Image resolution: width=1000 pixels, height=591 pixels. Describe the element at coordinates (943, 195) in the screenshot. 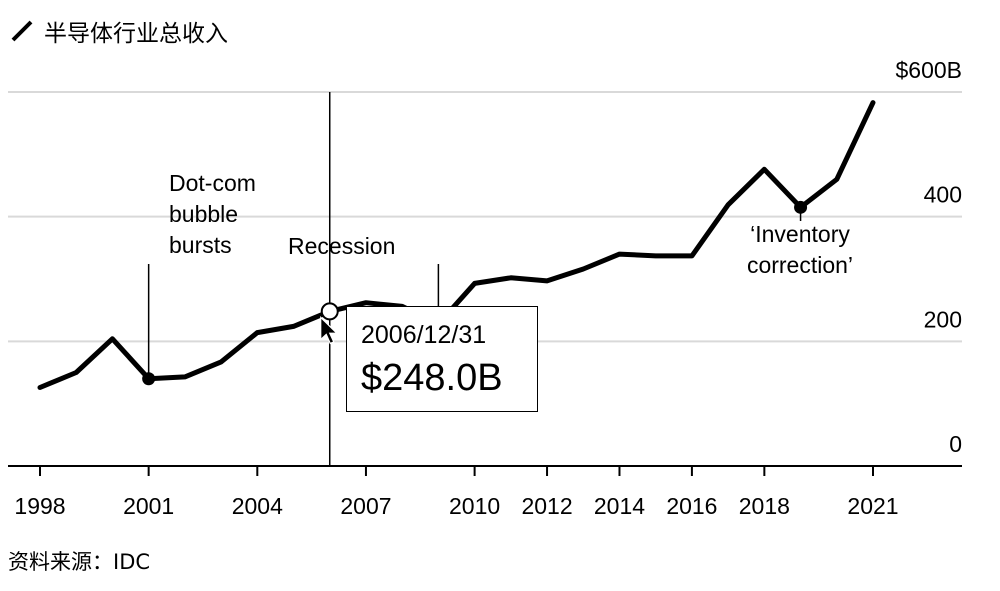

I see `y-tick-label: 400` at that location.